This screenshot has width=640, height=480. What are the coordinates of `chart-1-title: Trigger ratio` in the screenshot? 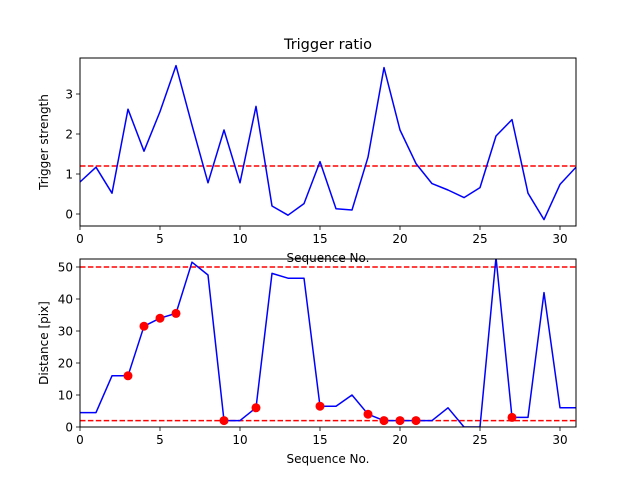 It's located at (327, 45).